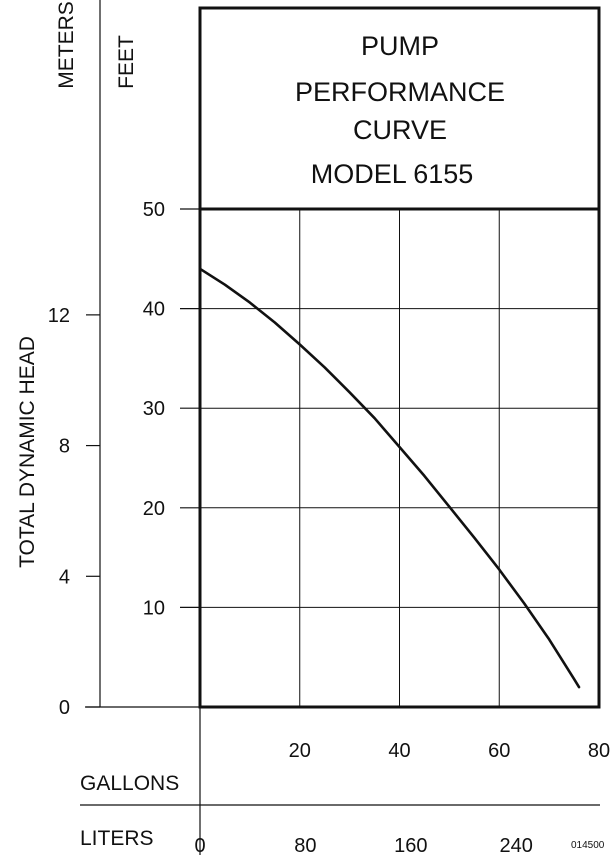 The height and width of the screenshot is (863, 610). What do you see at coordinates (400, 130) in the screenshot?
I see `title-line-3: CURVE` at bounding box center [400, 130].